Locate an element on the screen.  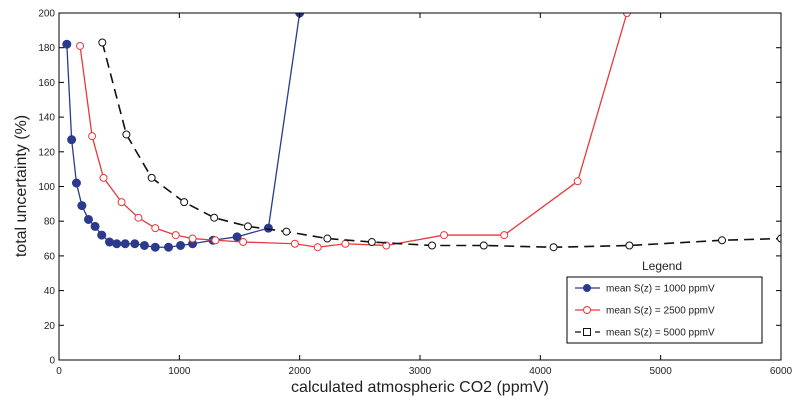
y-tick-label: 120 is located at coordinates (46, 152).